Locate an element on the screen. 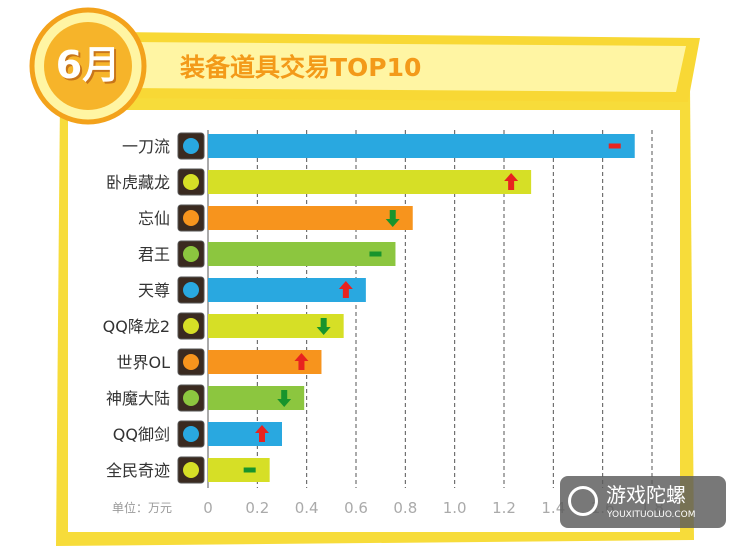 The image size is (740, 548). tianzun-game-icon is located at coordinates (191, 290).